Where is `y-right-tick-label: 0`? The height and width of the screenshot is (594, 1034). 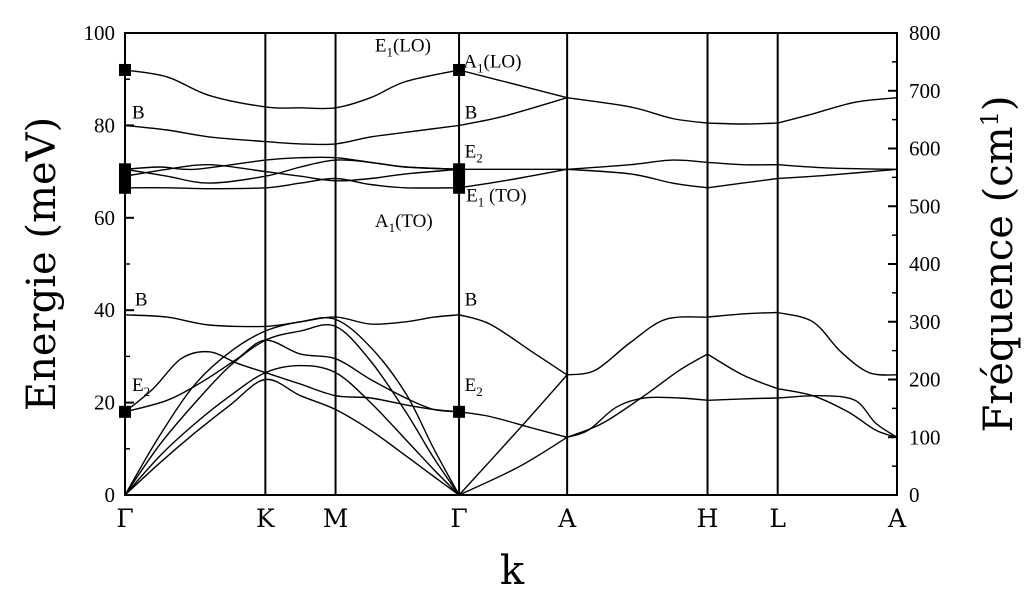 y-right-tick-label: 0 is located at coordinates (914, 495).